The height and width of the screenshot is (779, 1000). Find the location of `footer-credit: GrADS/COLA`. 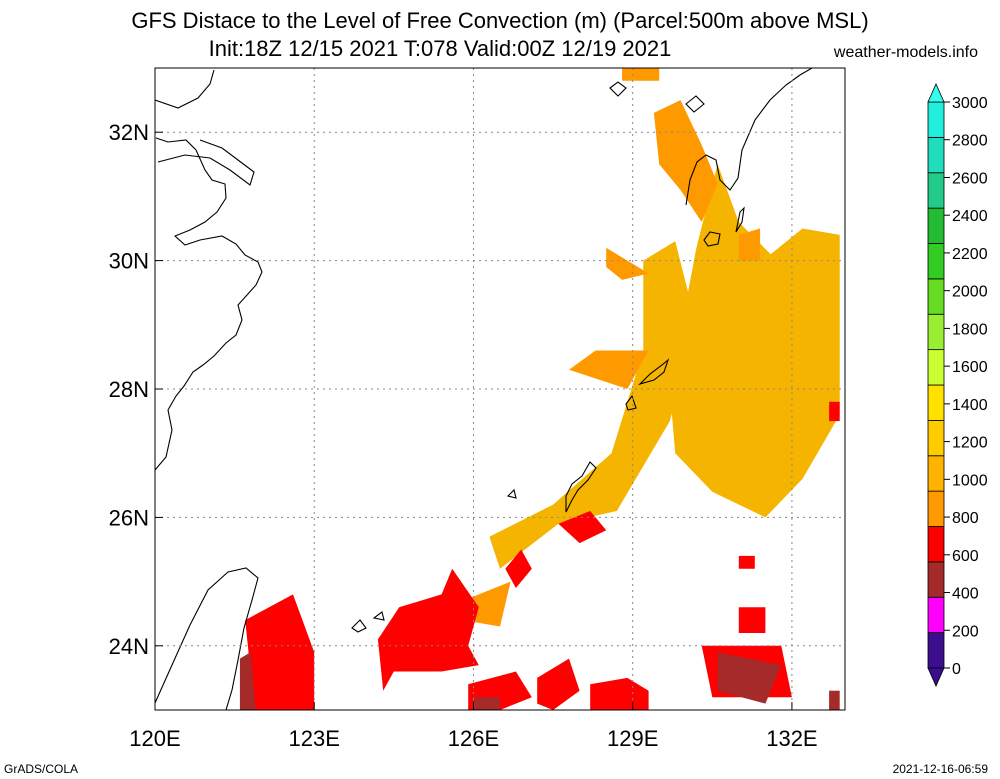

footer-credit: GrADS/COLA is located at coordinates (41, 769).